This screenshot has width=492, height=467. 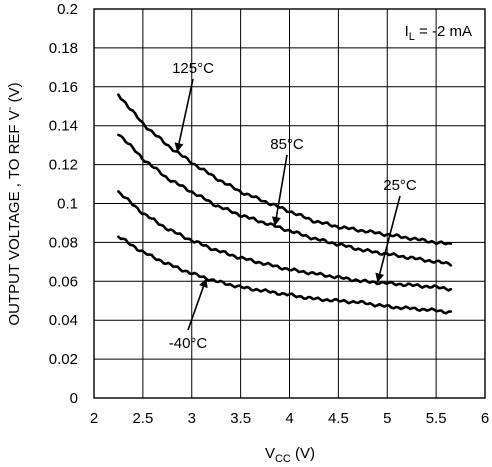 What do you see at coordinates (14, 217) in the screenshot?
I see `y-axis-label-main: OUTPUT VOLTAGE , TO REF V` at bounding box center [14, 217].